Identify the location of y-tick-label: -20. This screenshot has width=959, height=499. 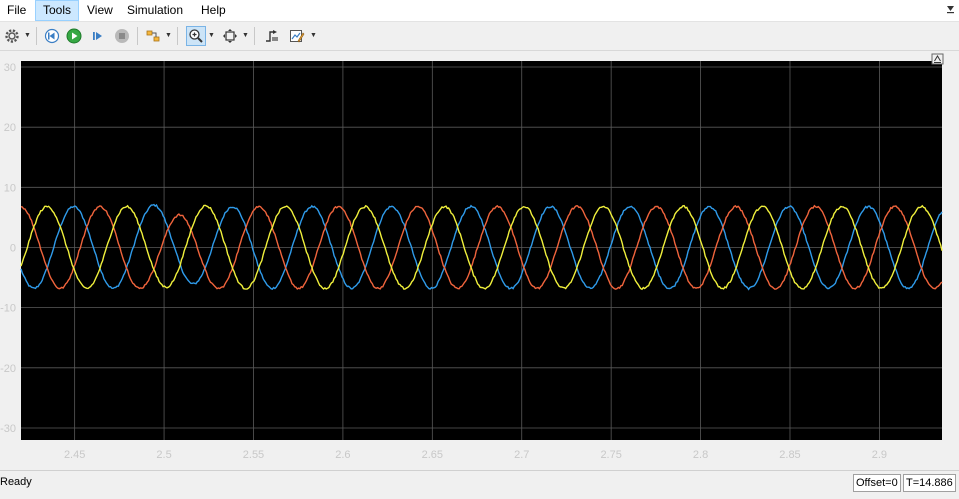
(8, 369).